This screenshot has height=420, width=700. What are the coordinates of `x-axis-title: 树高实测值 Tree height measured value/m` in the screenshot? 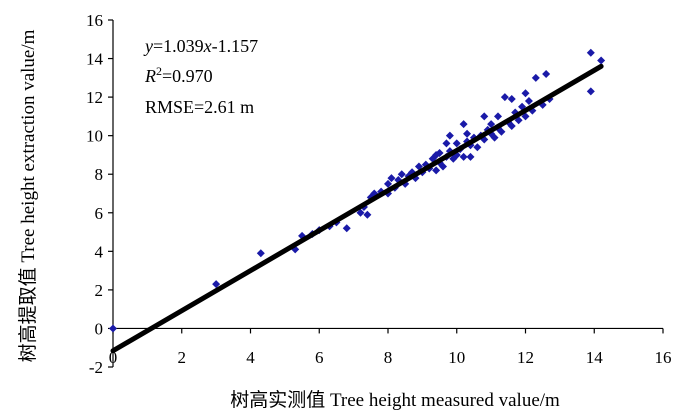 It's located at (395, 400).